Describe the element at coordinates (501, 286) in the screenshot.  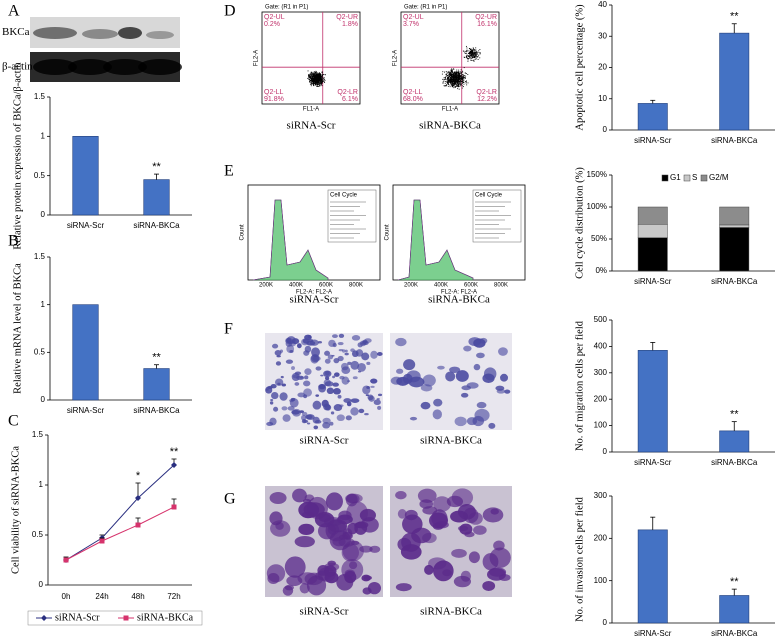
I see `histogram-tick: 800K` at that location.